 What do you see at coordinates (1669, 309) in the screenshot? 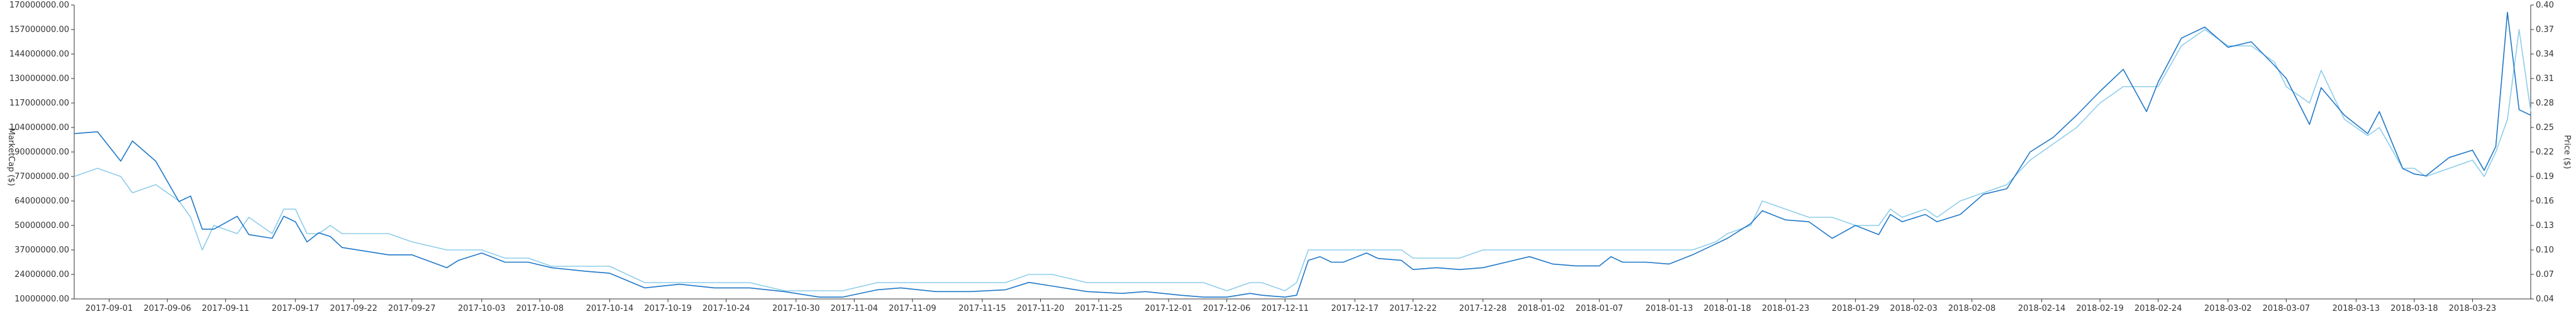
I see `x-tick-label: 2018-01-13` at bounding box center [1669, 309].